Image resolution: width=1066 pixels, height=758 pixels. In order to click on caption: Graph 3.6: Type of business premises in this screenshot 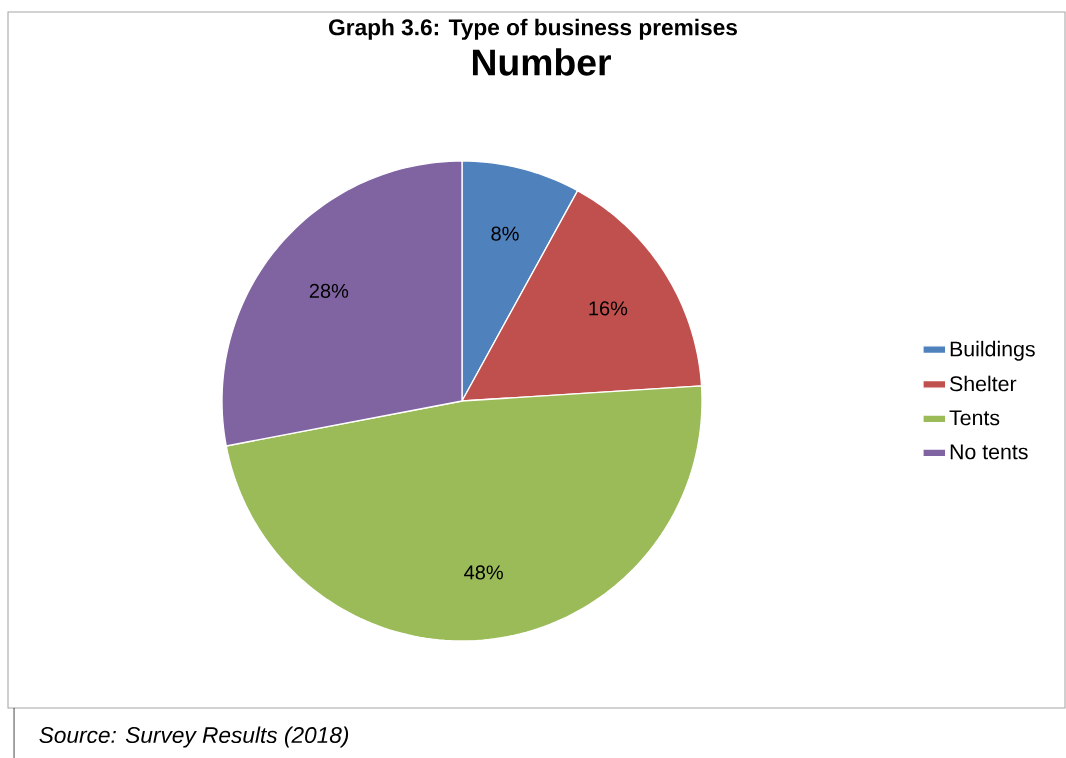, I will do `click(533, 29)`.